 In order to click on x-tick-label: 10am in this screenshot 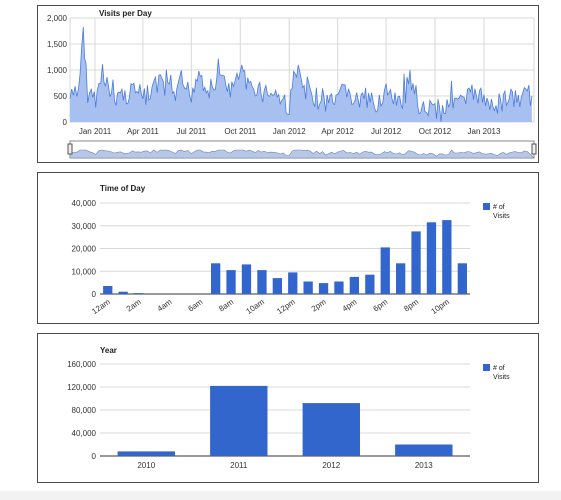, I will do `click(255, 306)`.